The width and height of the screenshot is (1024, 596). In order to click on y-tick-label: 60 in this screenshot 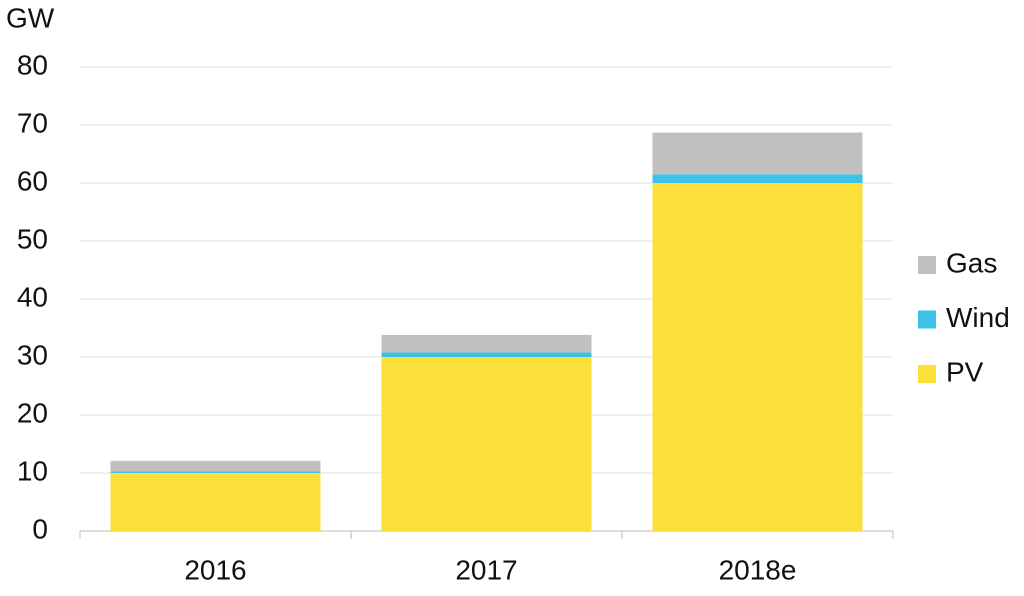, I will do `click(32, 180)`.